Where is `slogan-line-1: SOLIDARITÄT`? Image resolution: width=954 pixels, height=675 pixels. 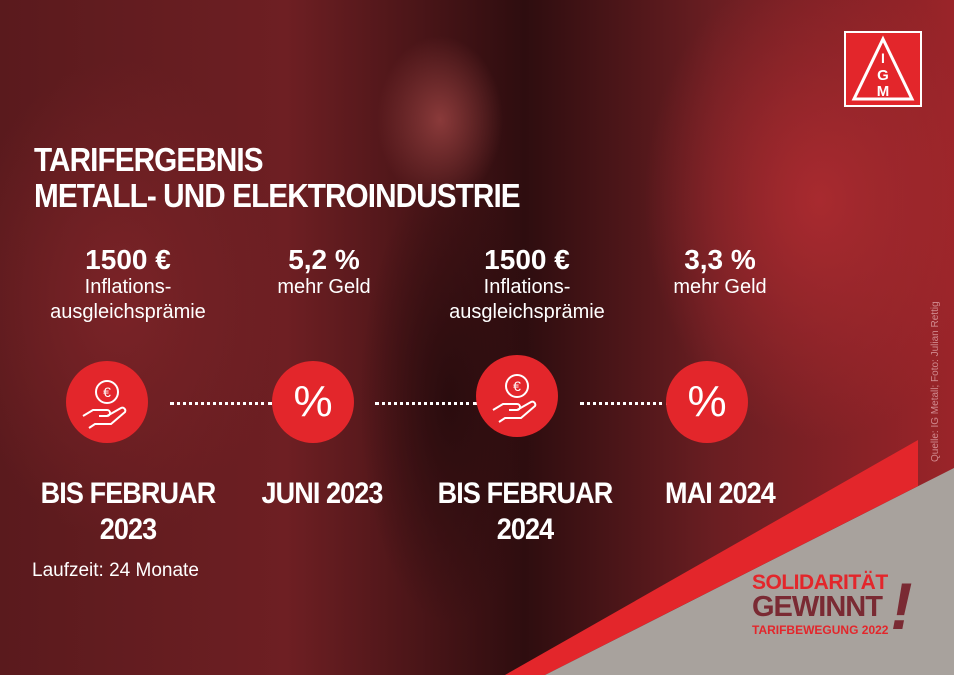 slogan-line-1: SOLIDARITÄT is located at coordinates (820, 582).